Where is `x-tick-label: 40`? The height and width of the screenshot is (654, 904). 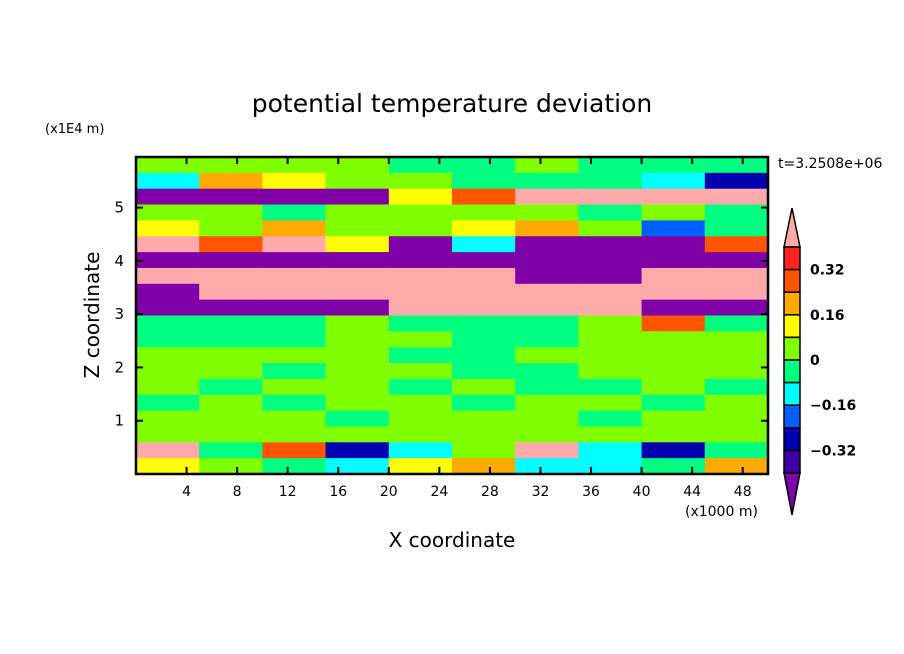 x-tick-label: 40 is located at coordinates (642, 492).